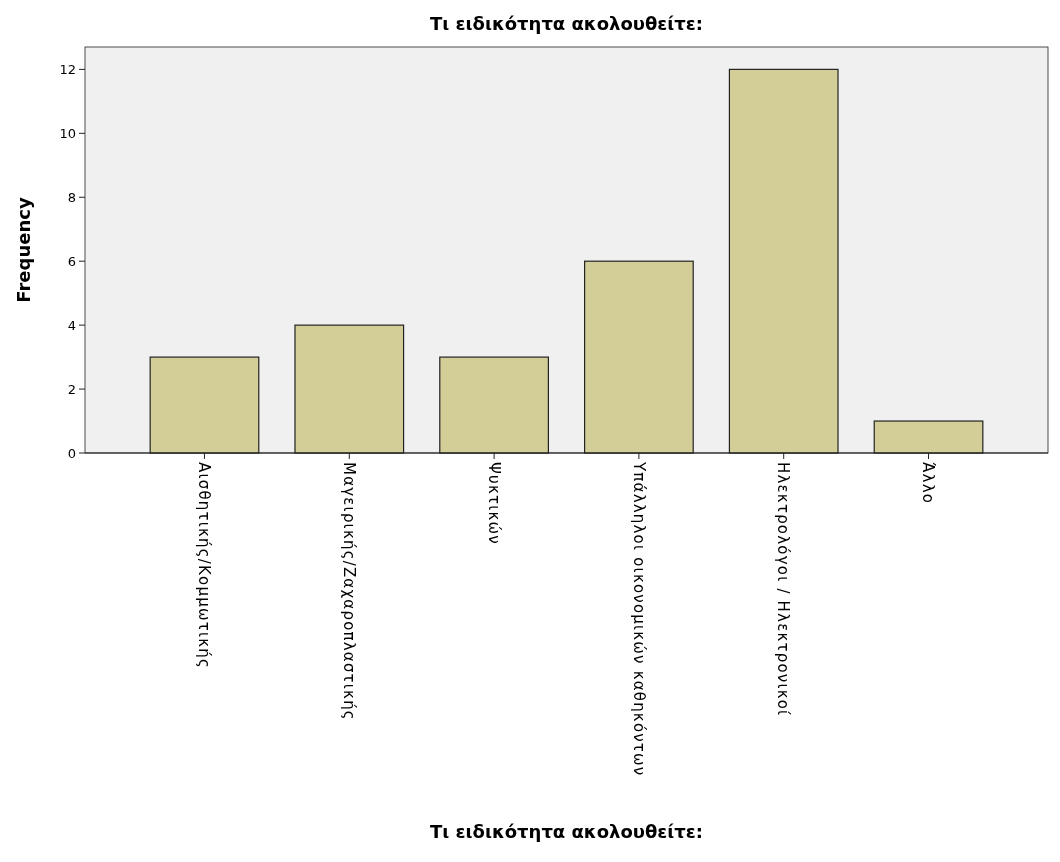 The height and width of the screenshot is (862, 1060). What do you see at coordinates (23, 250) in the screenshot?
I see `y-axis-title: Frequency` at bounding box center [23, 250].